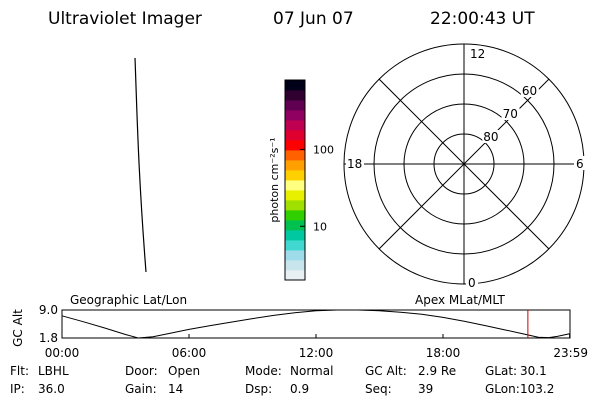 Image resolution: width=600 pixels, height=400 pixels. I want to click on date-label: 07 Jun 07, so click(313, 19).